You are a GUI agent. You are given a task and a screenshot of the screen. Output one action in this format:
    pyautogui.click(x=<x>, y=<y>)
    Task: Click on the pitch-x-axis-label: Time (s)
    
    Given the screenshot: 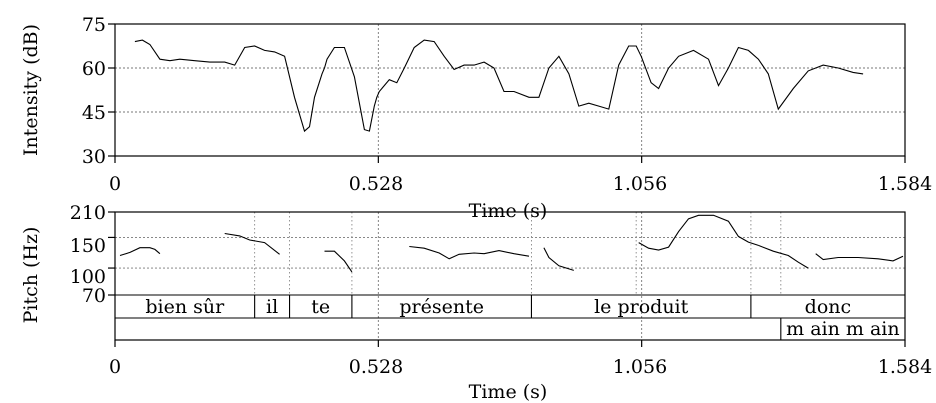 What is the action you would take?
    pyautogui.click(x=508, y=392)
    